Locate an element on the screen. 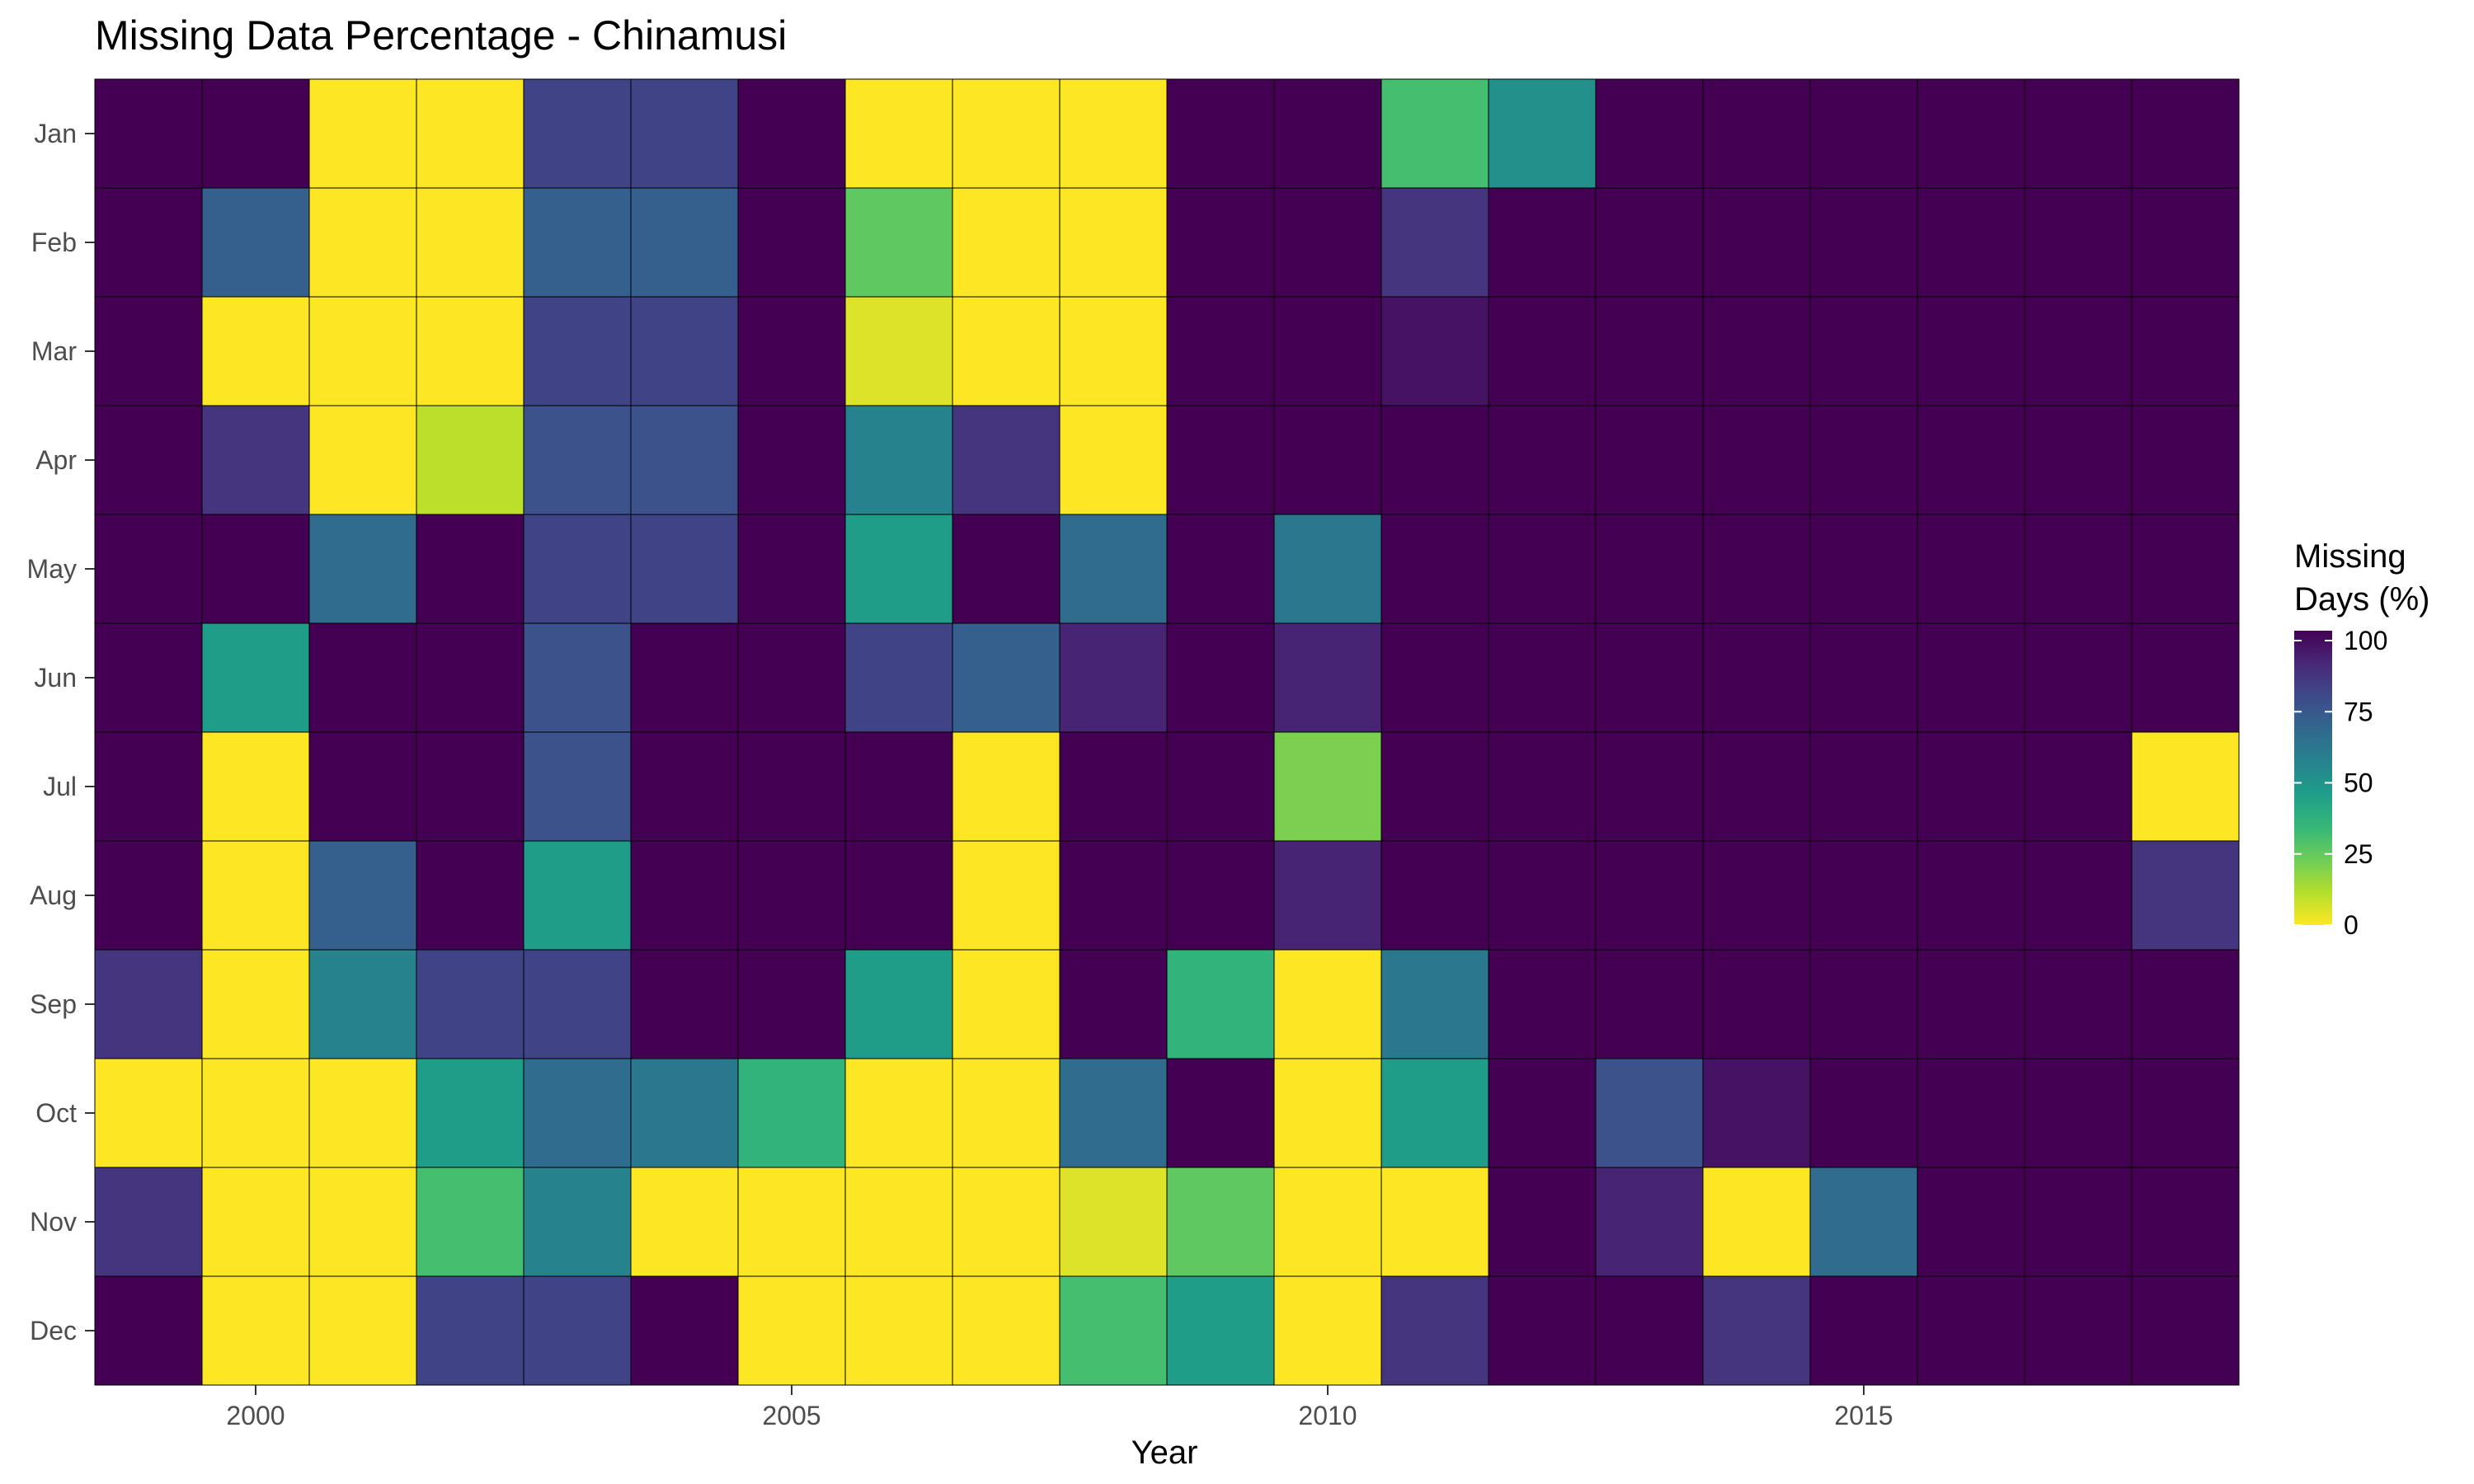  heatmap-tile-aug-2010 is located at coordinates (1327, 896).